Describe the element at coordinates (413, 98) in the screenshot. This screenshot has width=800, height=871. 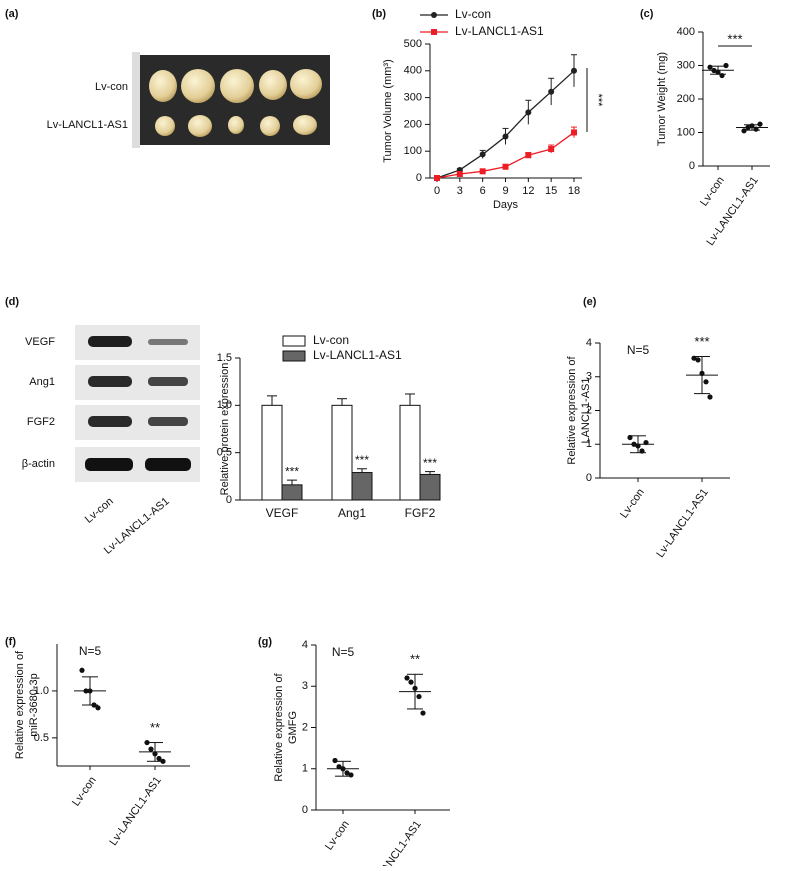
I see `y-tick-label: 300` at that location.